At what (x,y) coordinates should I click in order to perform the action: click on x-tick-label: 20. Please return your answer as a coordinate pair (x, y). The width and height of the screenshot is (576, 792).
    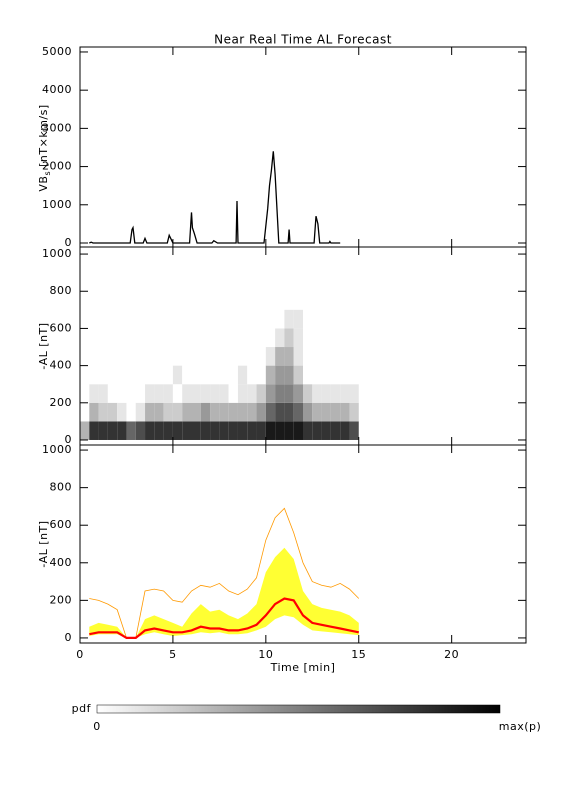
    Looking at the image, I should click on (451, 654).